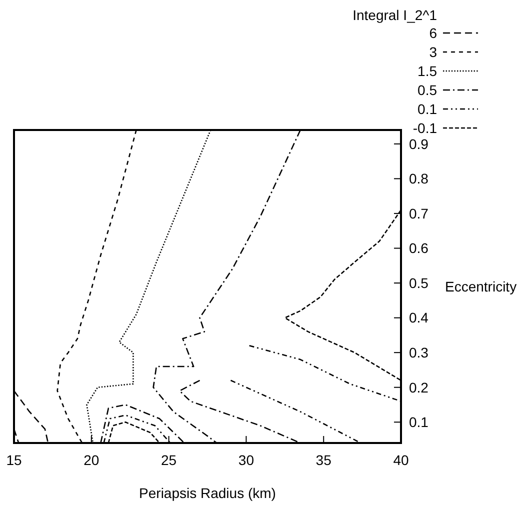  Describe the element at coordinates (169, 460) in the screenshot. I see `x-tick-label: 25` at that location.